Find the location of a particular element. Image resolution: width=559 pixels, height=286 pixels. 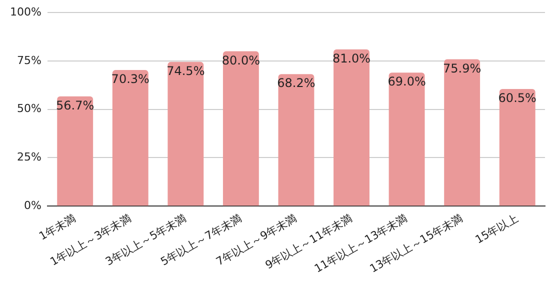

x-tick-label: 15年以上 is located at coordinates (496, 229).